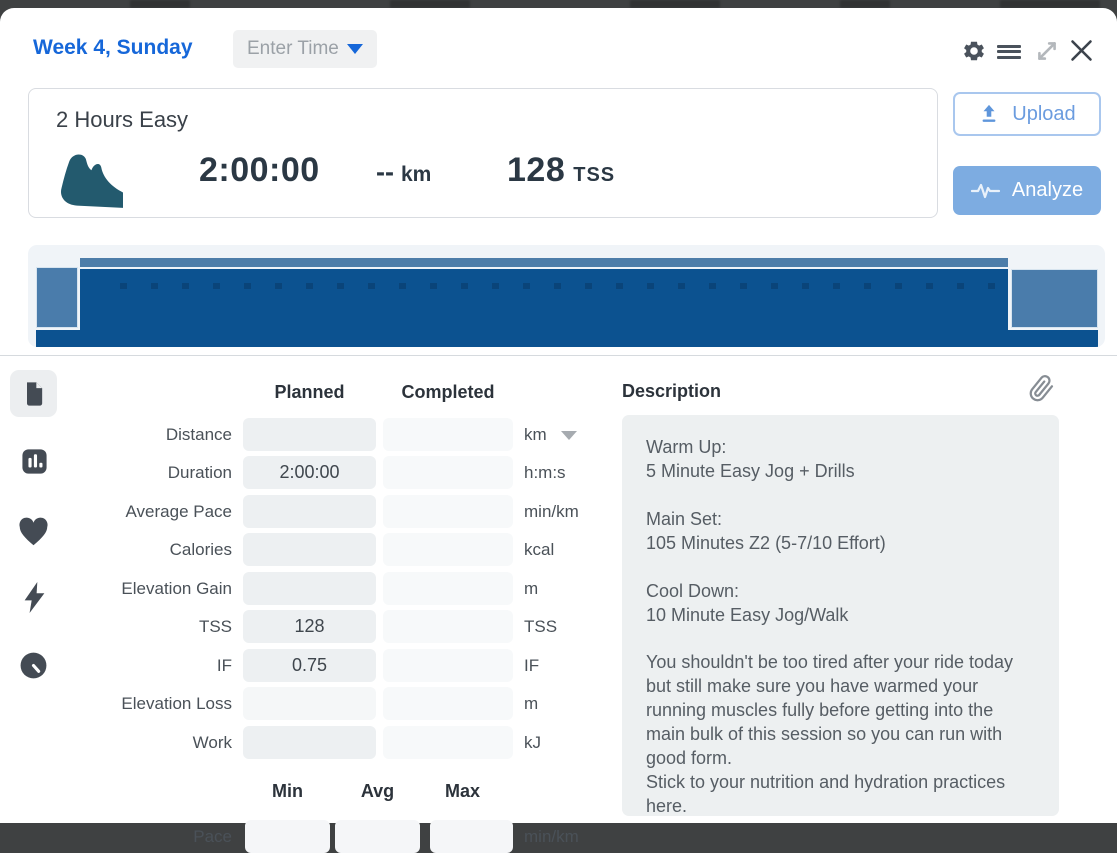 The height and width of the screenshot is (853, 1117). What do you see at coordinates (224, 665) in the screenshot?
I see `metric-label: IF` at bounding box center [224, 665].